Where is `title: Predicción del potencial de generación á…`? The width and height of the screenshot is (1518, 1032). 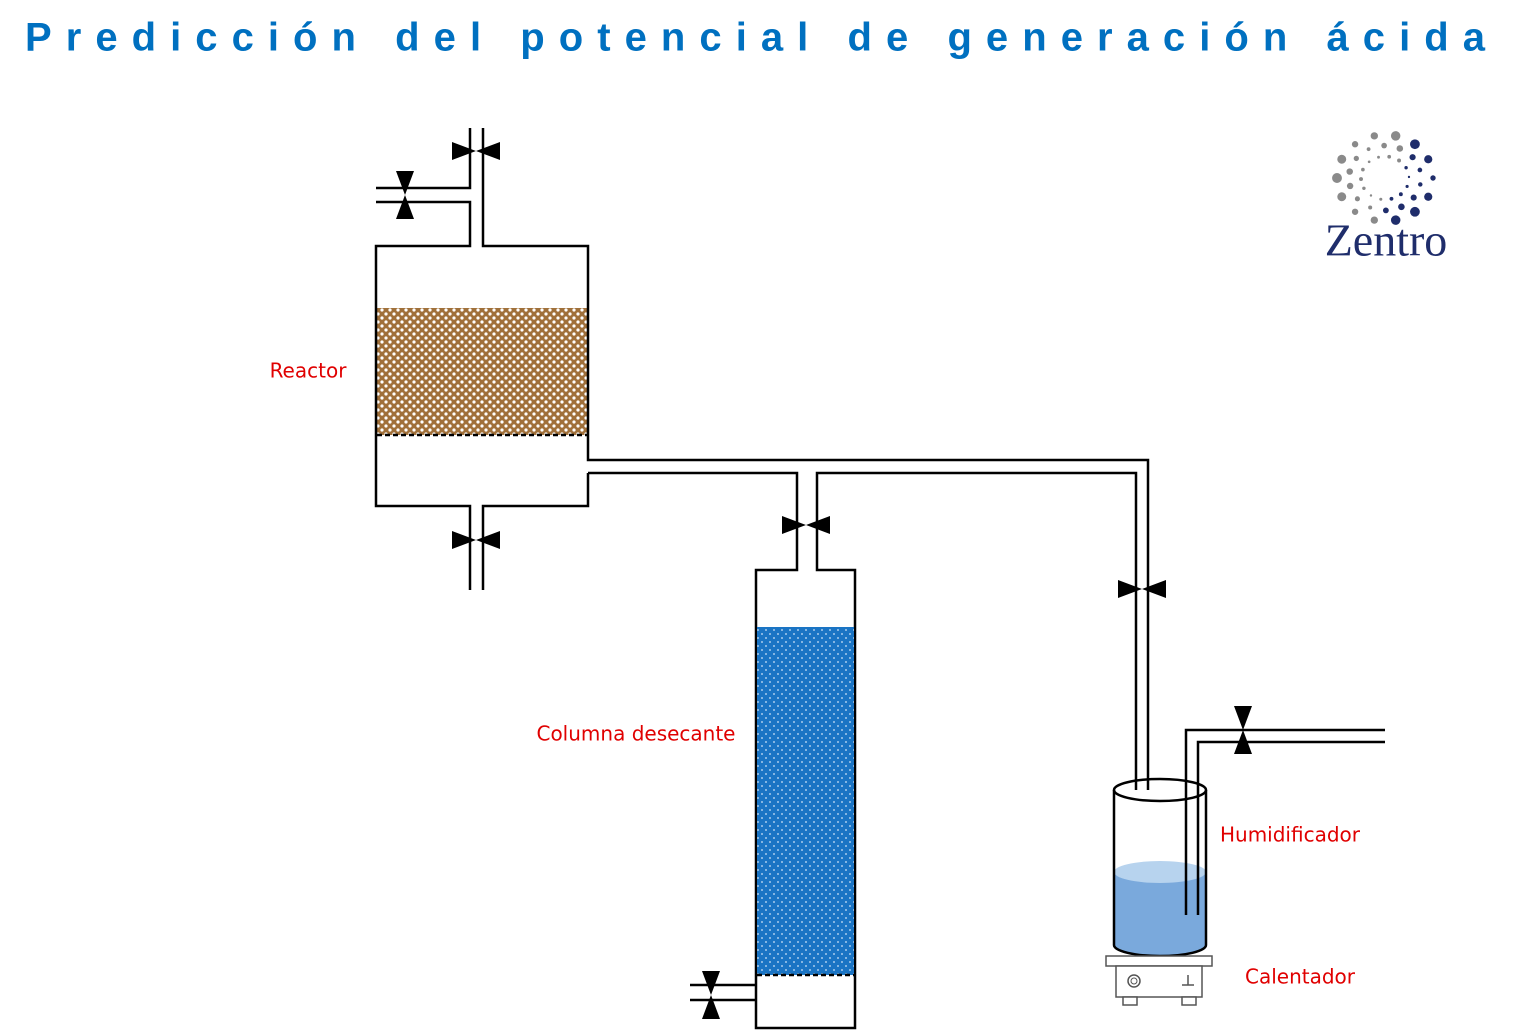 title: Predicción del potencial de generación á… is located at coordinates (755, 38).